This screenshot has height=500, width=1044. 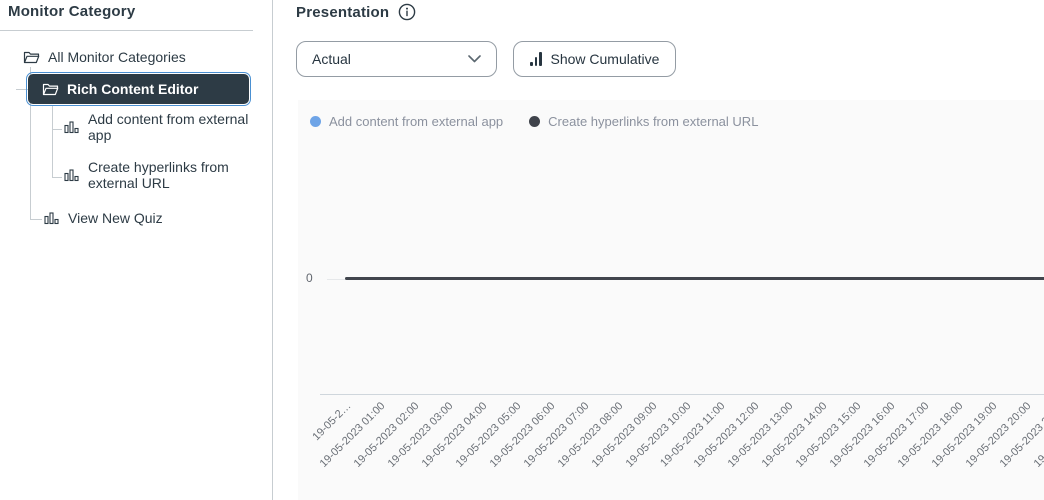 I want to click on tree-stub-quiz, so click(x=36, y=219).